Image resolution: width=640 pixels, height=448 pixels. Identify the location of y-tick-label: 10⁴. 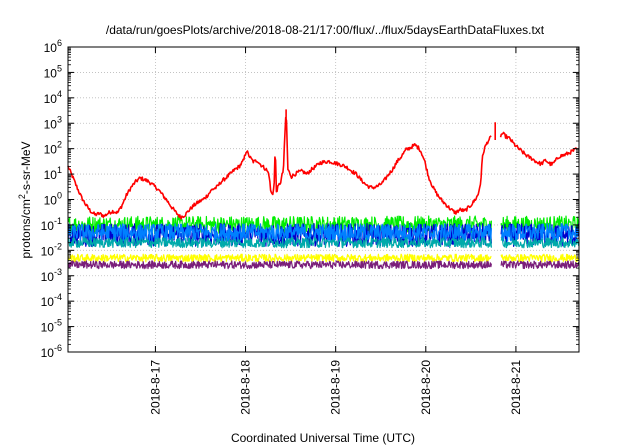
(53, 97).